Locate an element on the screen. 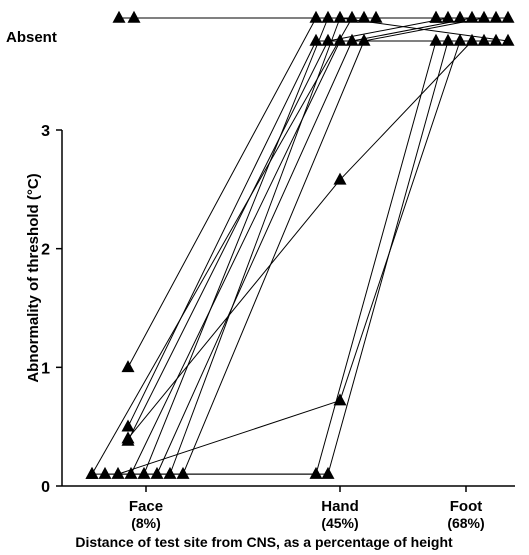 This screenshot has width=529, height=555. y-tick-label: 1 is located at coordinates (45, 368).